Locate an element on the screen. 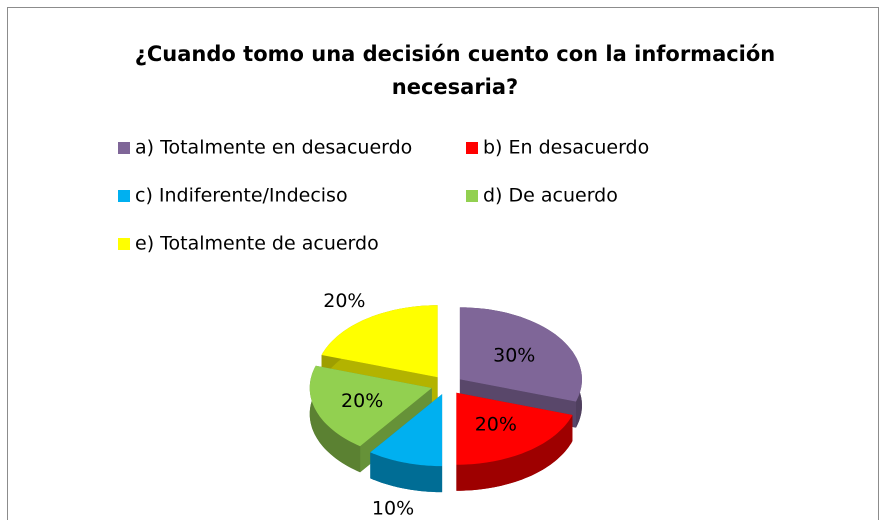 This screenshot has height=520, width=887. legend-label: a) Totalmente en desacuerdo is located at coordinates (273, 148).